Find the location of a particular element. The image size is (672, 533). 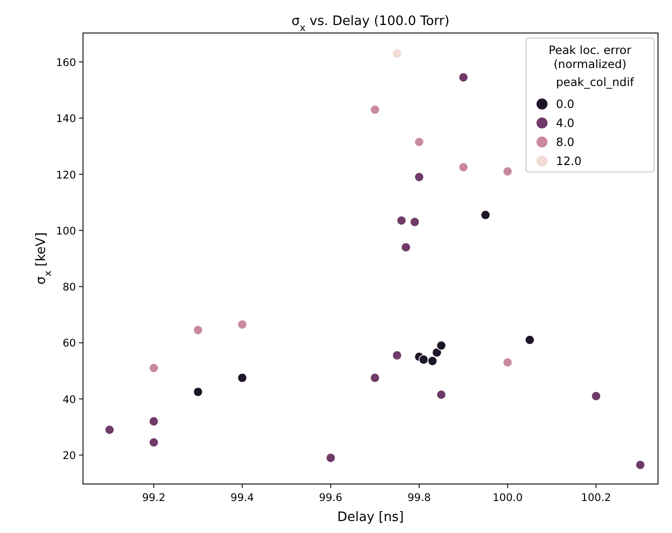

legend-title: Peak loc. error (normalized) is located at coordinates (590, 57).